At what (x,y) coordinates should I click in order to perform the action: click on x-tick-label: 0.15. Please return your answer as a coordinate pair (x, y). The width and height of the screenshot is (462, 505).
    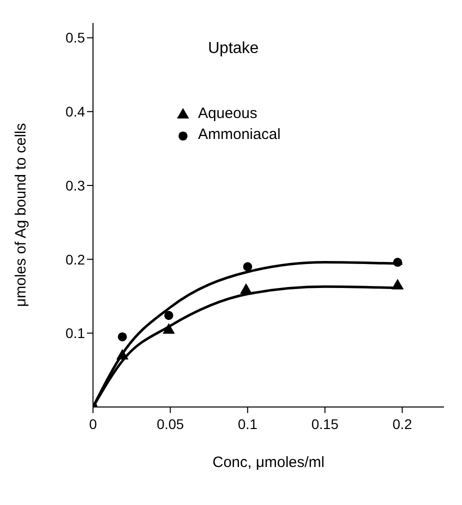
    Looking at the image, I should click on (325, 424).